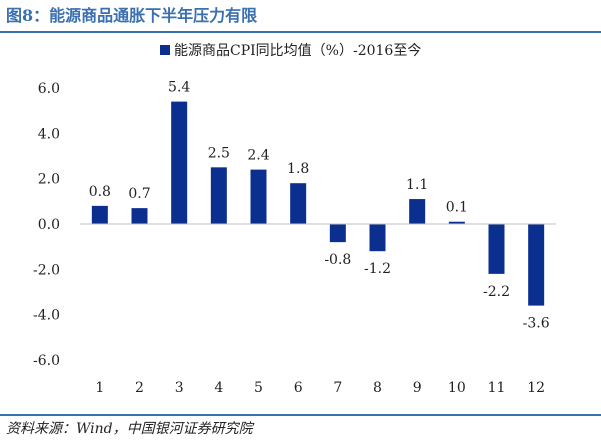 This screenshot has height=442, width=601. Describe the element at coordinates (337, 388) in the screenshot. I see `x-tick-label: 7` at that location.